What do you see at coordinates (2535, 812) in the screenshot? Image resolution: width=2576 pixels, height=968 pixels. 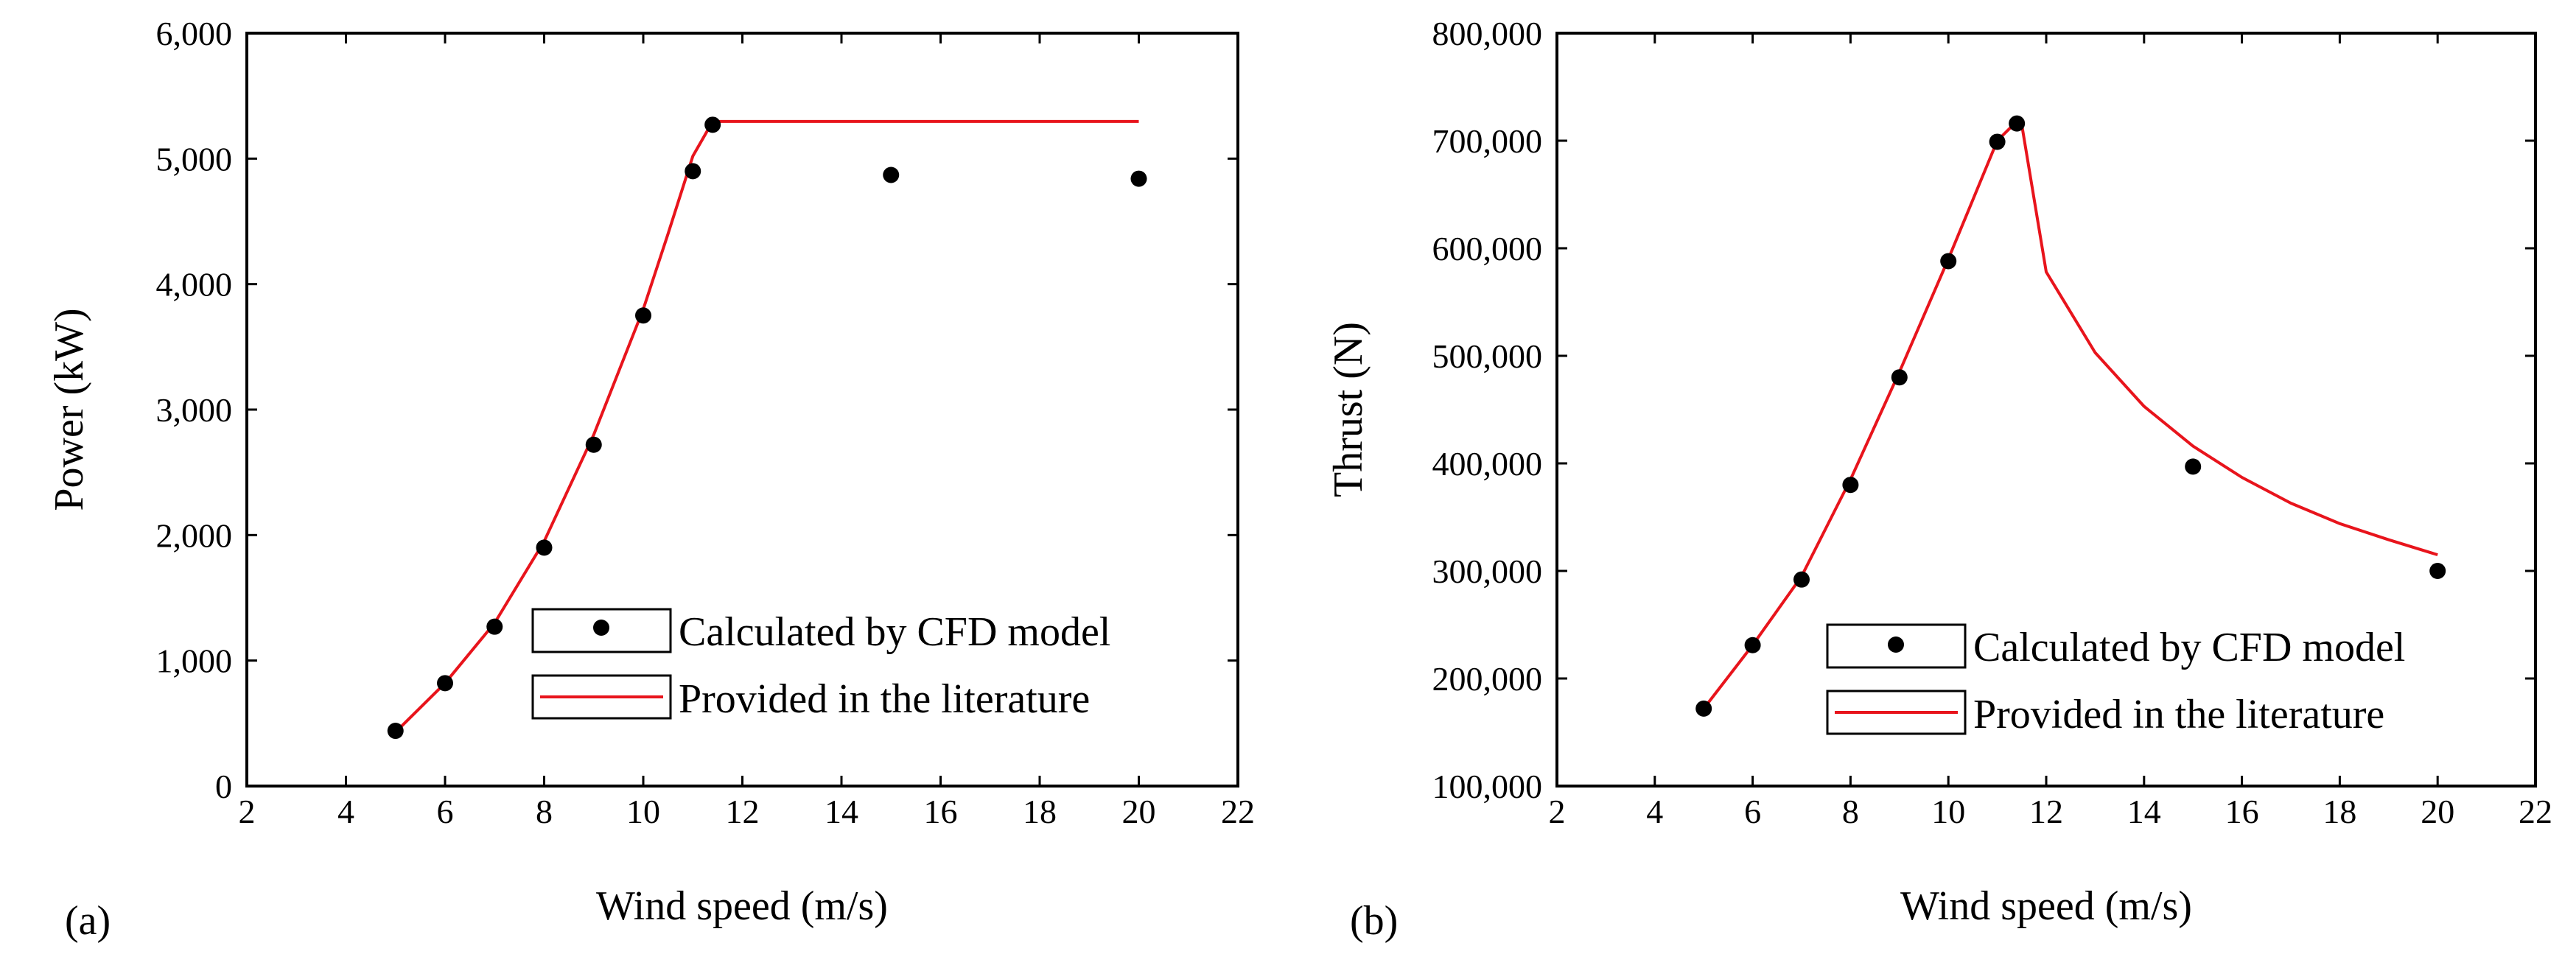 I see `thrust-x-tick-label: 22` at bounding box center [2535, 812].